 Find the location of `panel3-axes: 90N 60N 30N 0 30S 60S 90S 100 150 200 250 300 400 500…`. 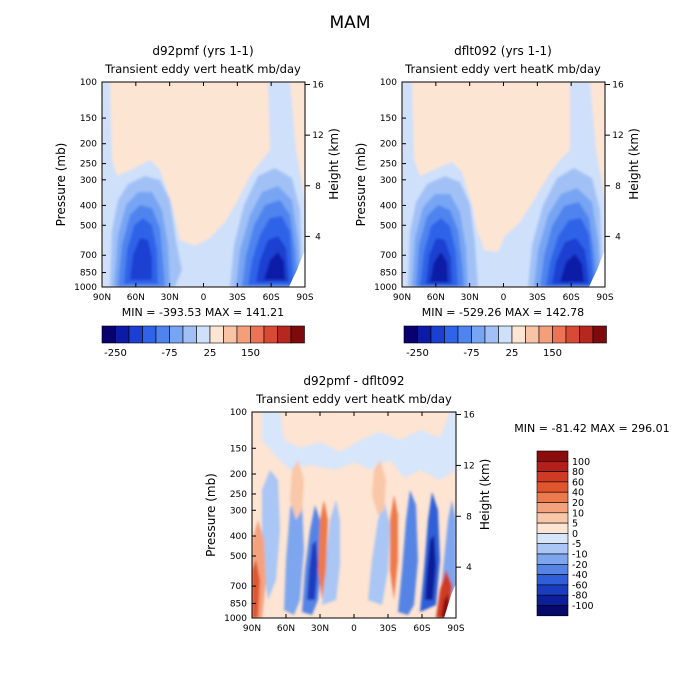

panel3-axes: 90N 60N 30N 0 30S 60S 90S 100 150 200 250 300 400 500… is located at coordinates (348, 521).